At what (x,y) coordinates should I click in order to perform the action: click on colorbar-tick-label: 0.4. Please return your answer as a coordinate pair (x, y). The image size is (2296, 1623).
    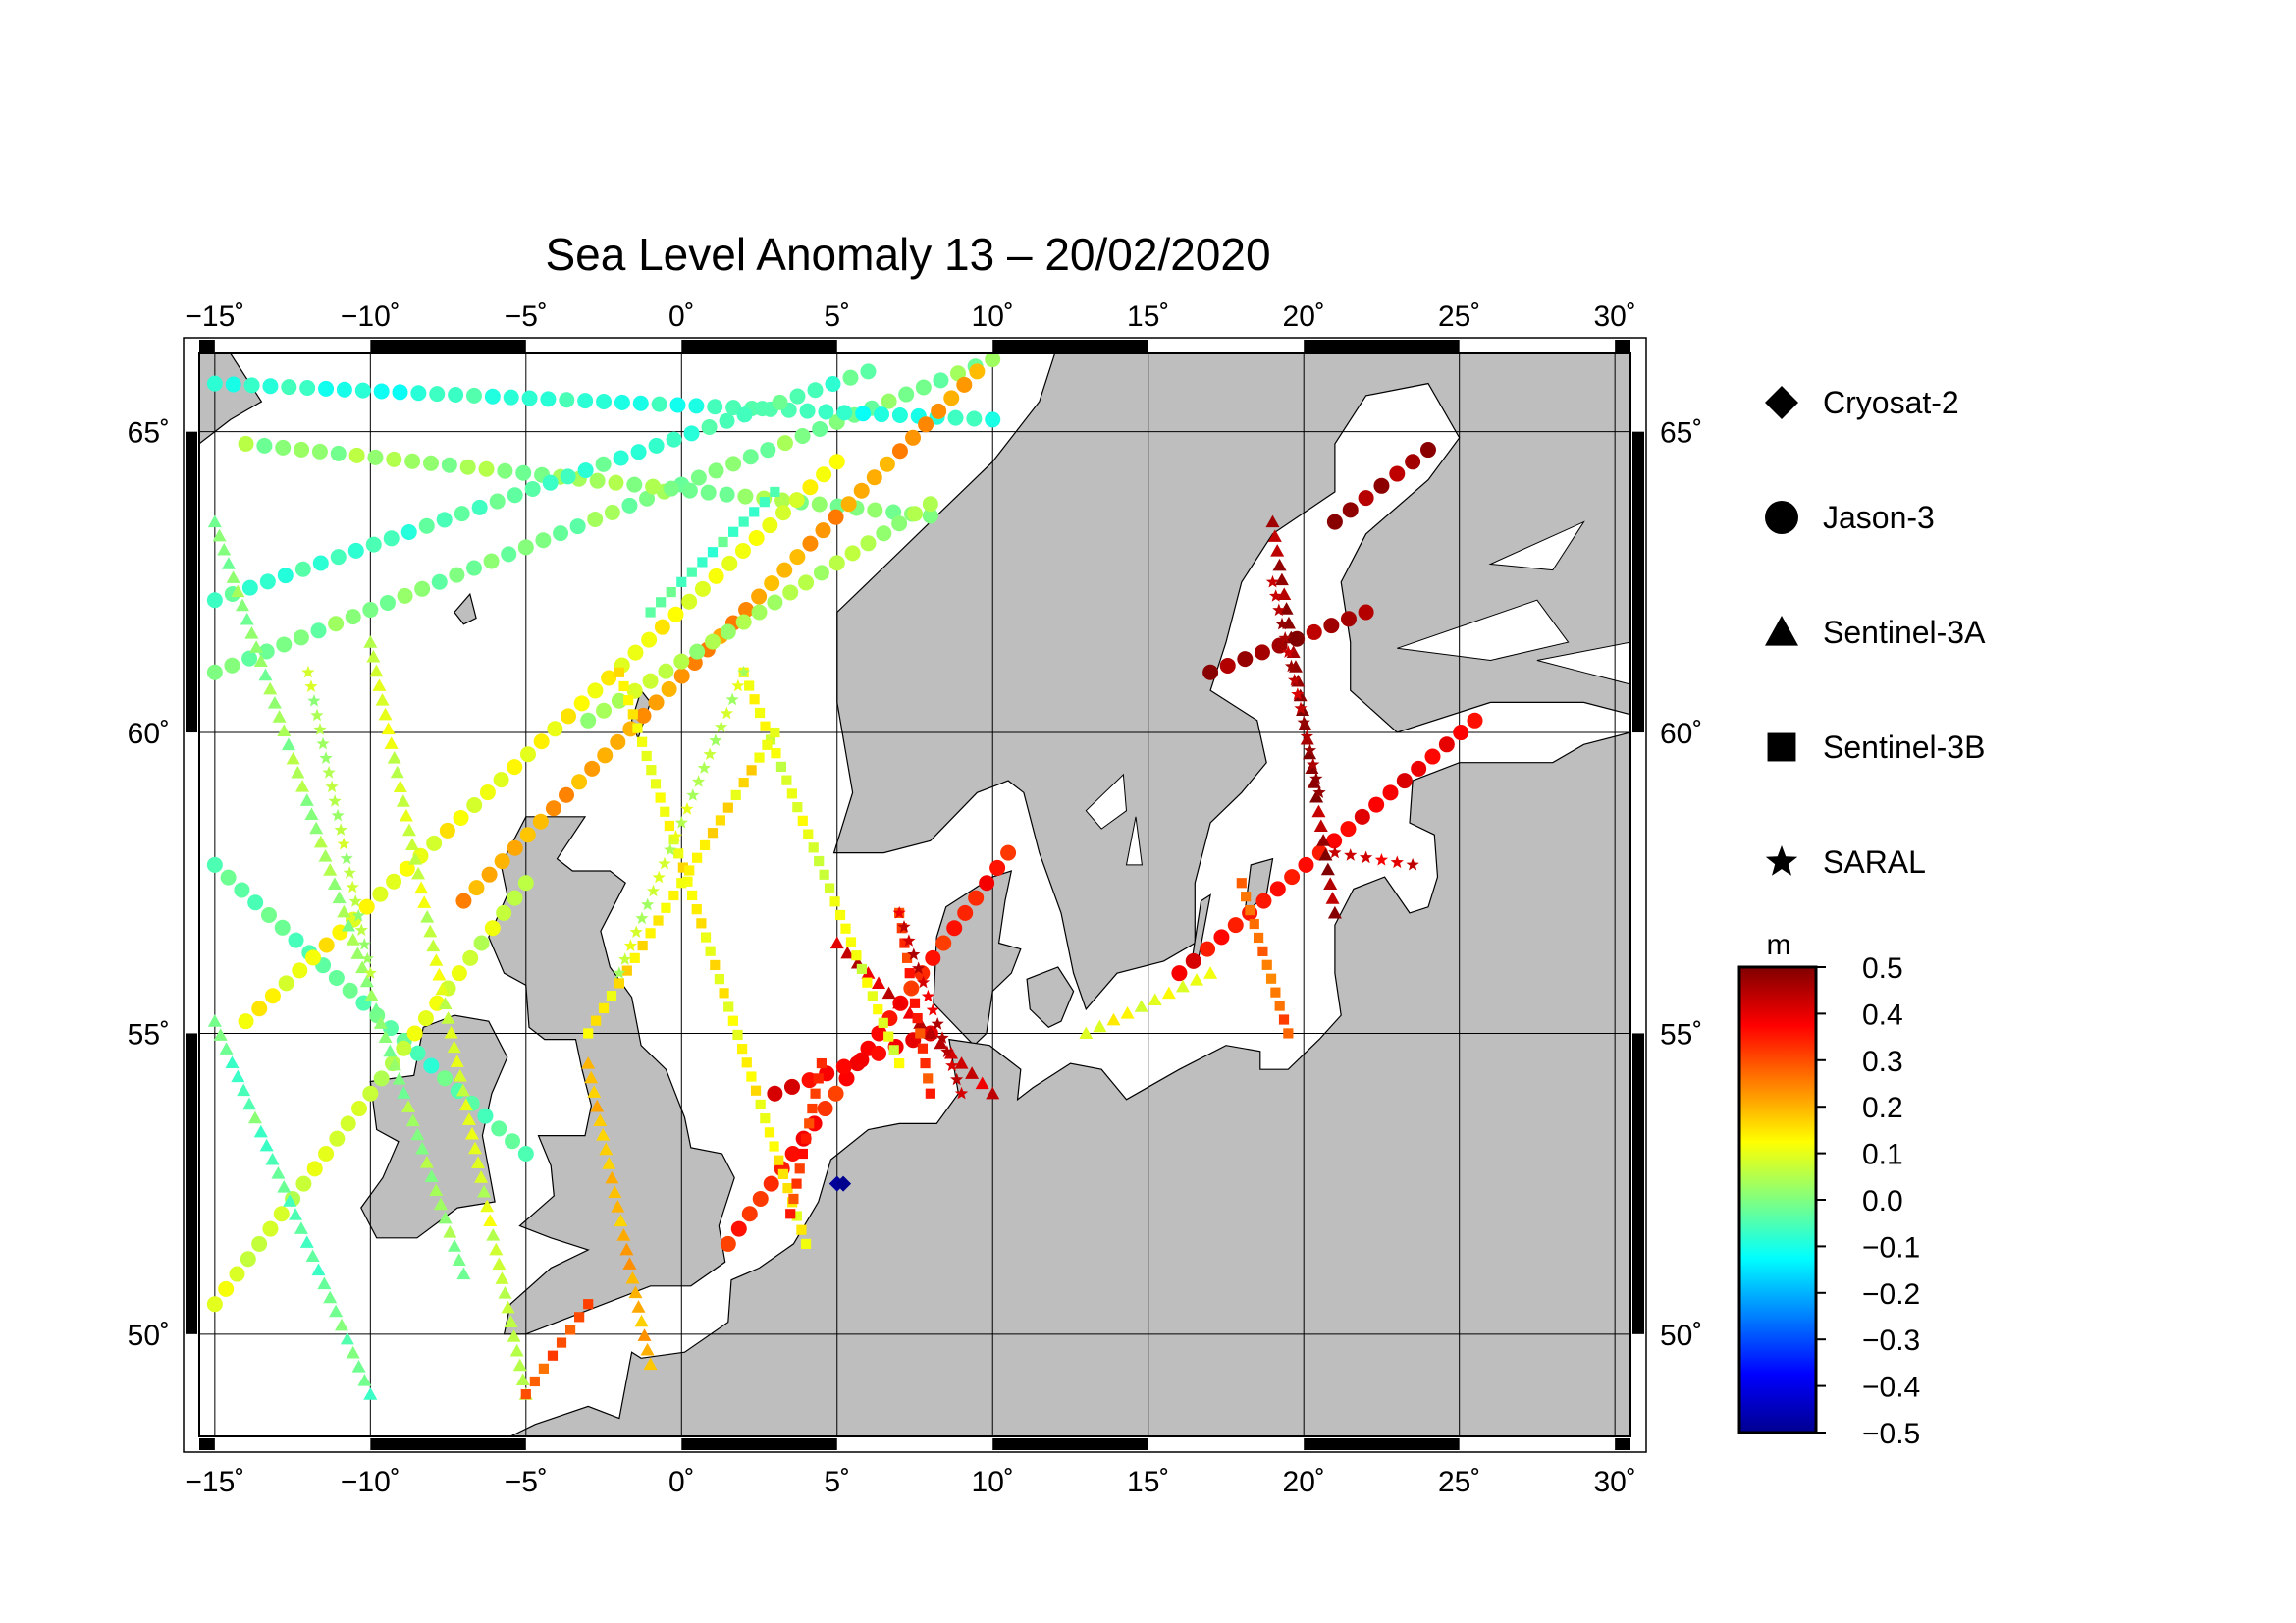
    Looking at the image, I should click on (1882, 1015).